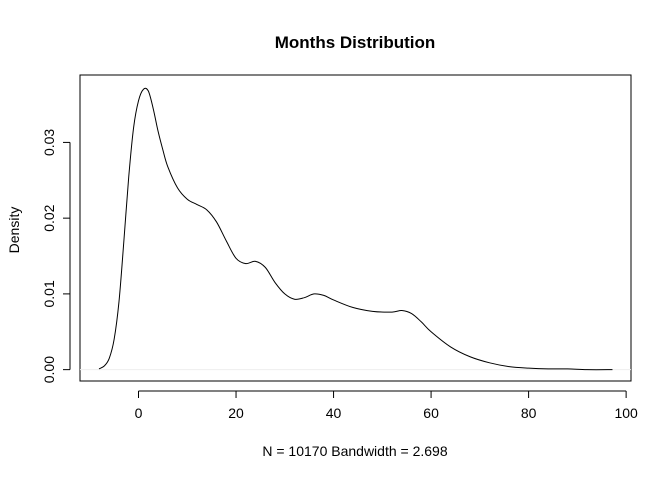 Image resolution: width=672 pixels, height=480 pixels. Describe the element at coordinates (626, 413) in the screenshot. I see `x-tick-label: 100` at that location.